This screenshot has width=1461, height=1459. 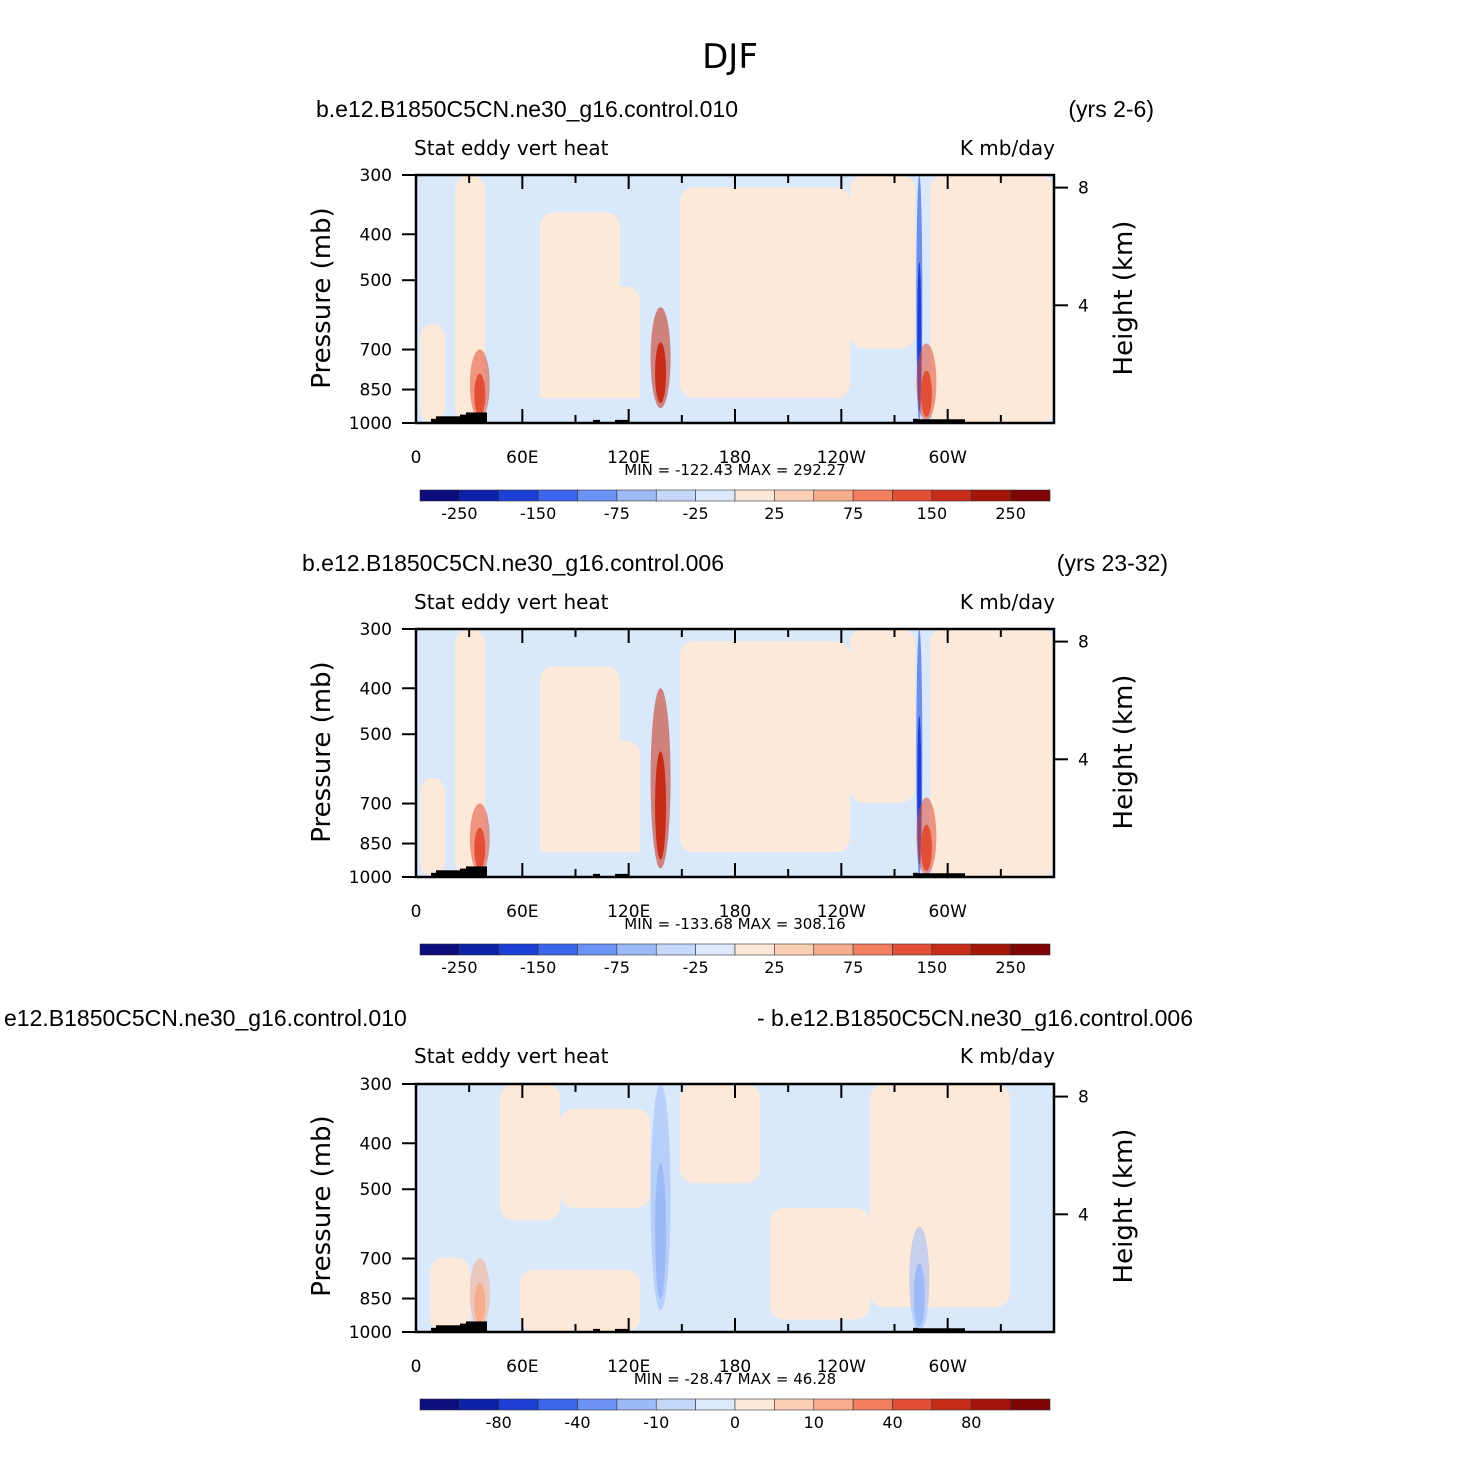 What do you see at coordinates (577, 1422) in the screenshot?
I see `colorbar-label: -40` at bounding box center [577, 1422].